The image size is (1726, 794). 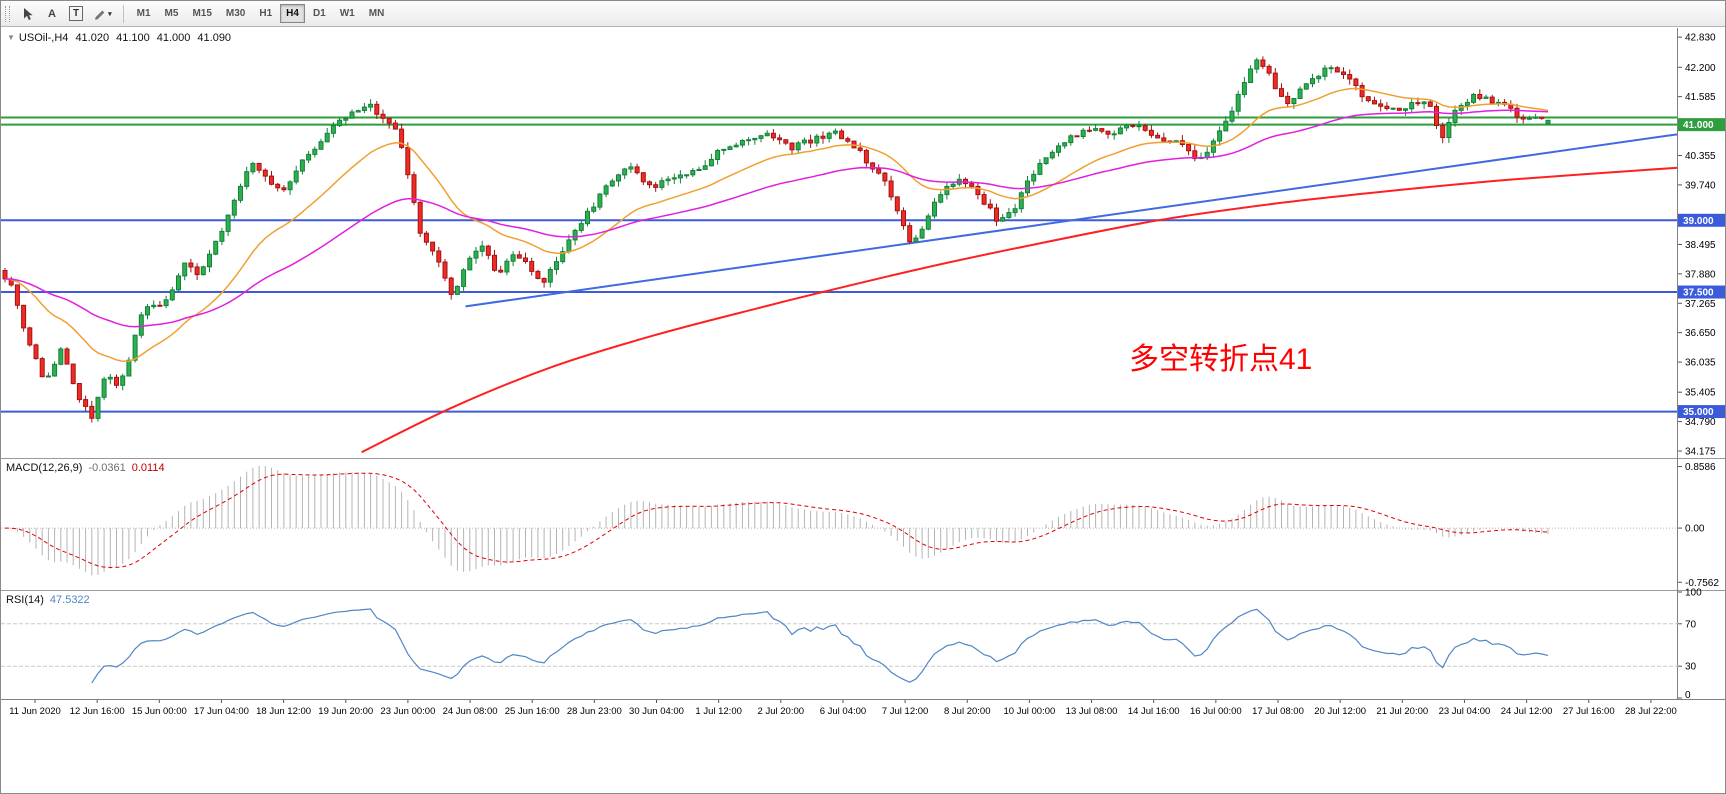 I want to click on svg-text: 18 Jun 12:00, so click(x=283, y=711).